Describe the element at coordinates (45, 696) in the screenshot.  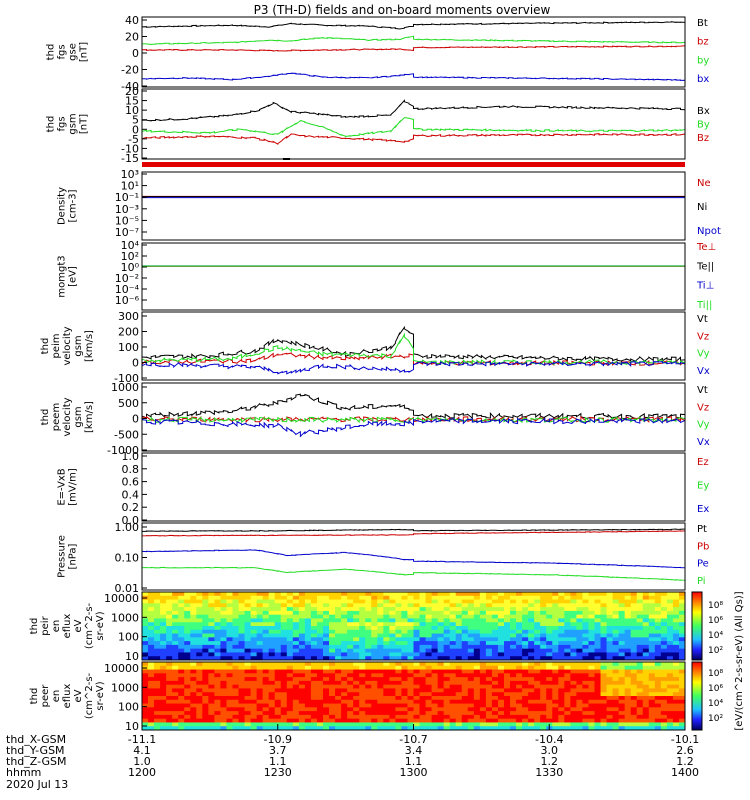
I see `ylabel-peer-spec-1: peer` at that location.